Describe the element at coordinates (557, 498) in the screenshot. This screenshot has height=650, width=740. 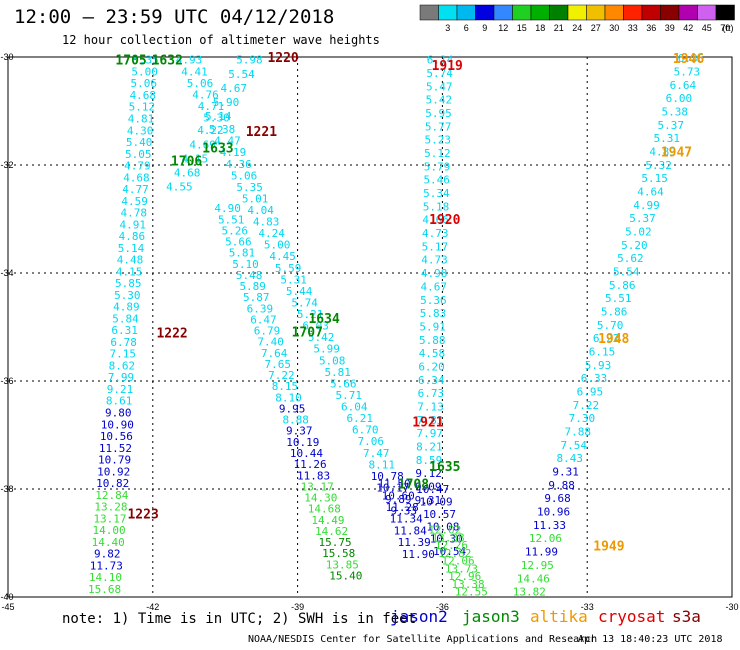
I see `wave-height-value: 9.68` at that location.